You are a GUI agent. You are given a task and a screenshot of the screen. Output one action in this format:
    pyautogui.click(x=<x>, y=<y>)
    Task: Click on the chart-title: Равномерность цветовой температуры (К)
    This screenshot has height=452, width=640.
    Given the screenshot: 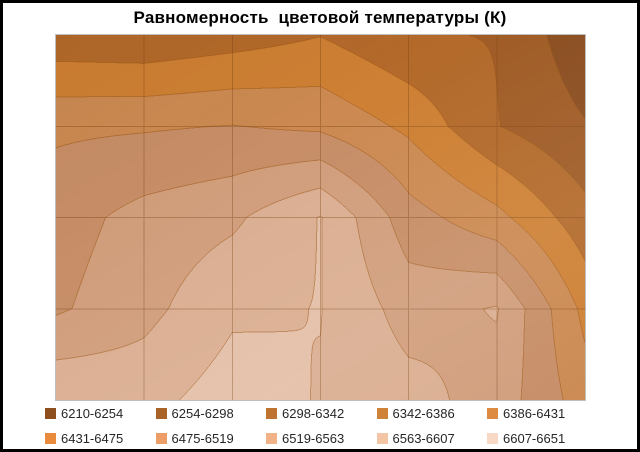 What is the action you would take?
    pyautogui.click(x=320, y=17)
    